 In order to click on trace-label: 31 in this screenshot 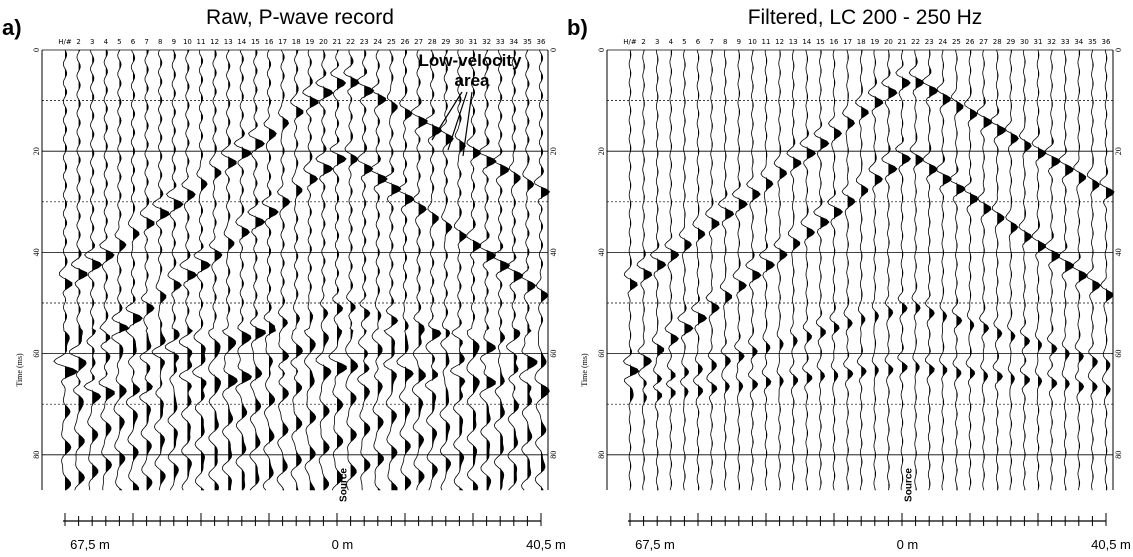, I will do `click(1038, 42)`.